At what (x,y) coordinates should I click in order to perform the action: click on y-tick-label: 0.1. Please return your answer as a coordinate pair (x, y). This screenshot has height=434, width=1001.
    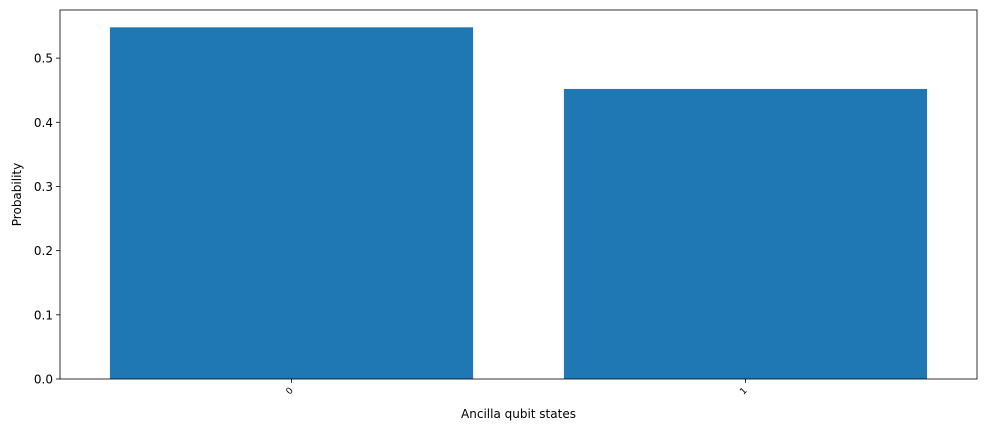
    Looking at the image, I should click on (43, 315).